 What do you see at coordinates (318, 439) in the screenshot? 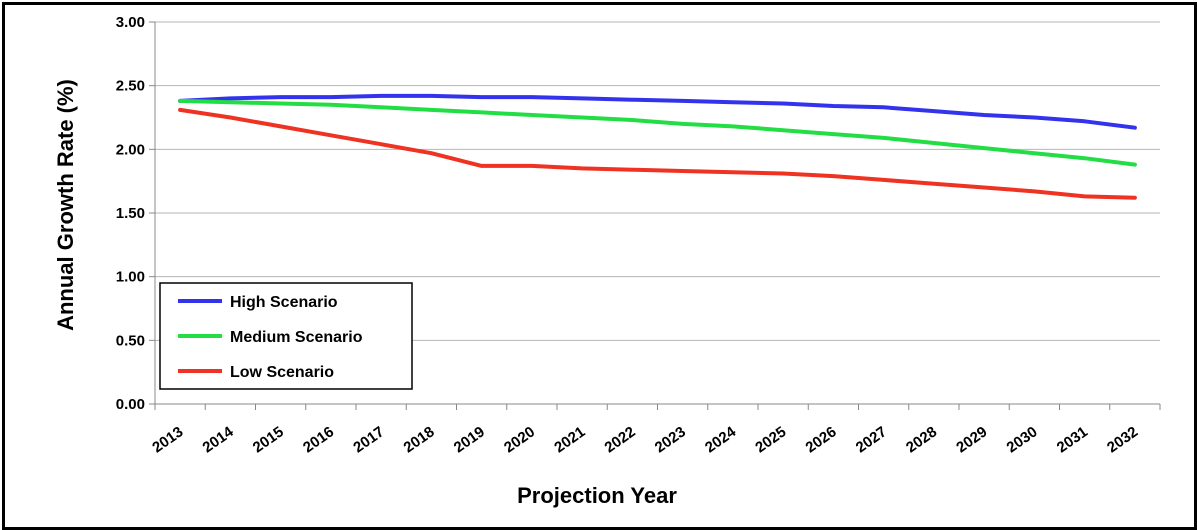
I see `x-tick-label: 2016` at bounding box center [318, 439].